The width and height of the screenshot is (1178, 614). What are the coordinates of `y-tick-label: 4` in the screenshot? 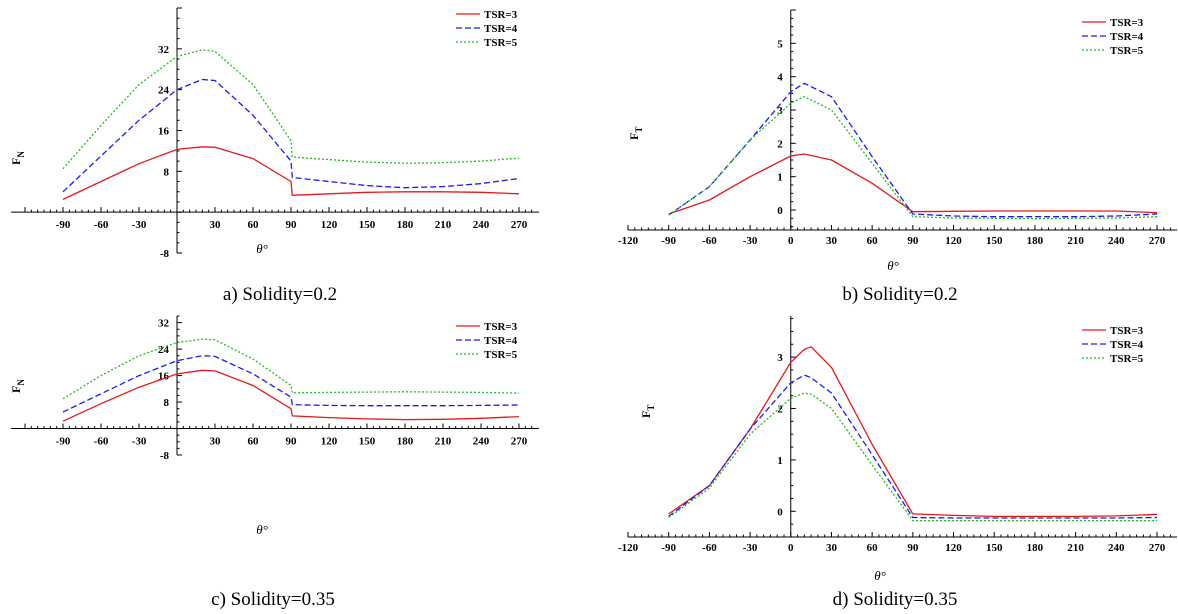 It's located at (780, 78).